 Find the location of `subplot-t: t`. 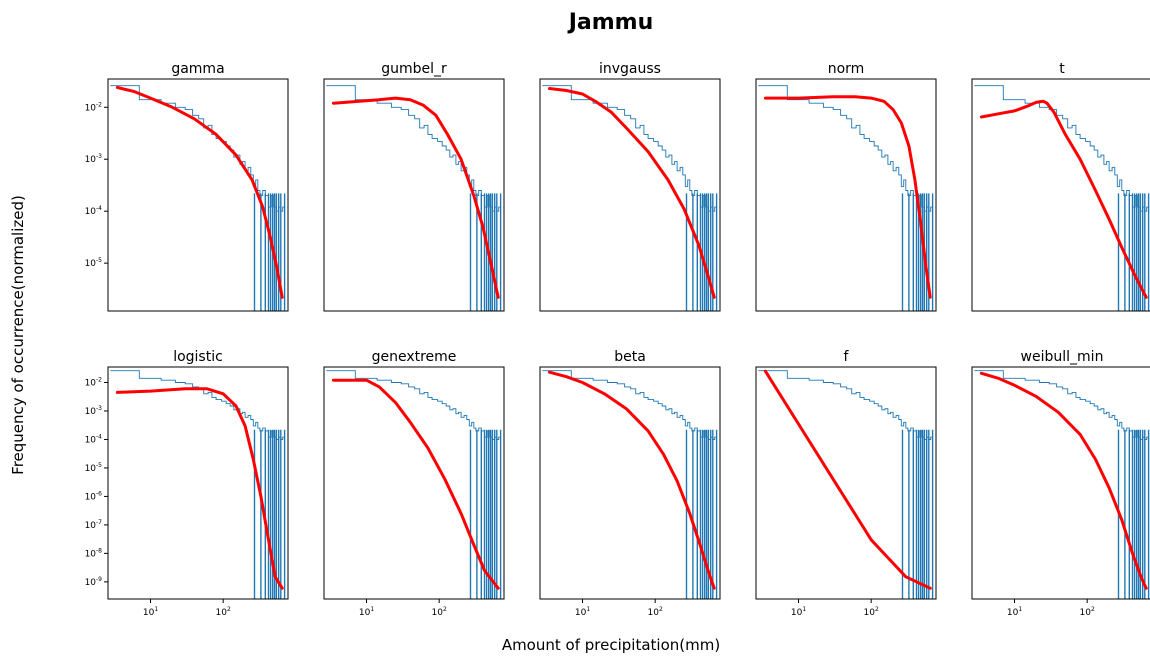

subplot-t: t is located at coordinates (1060, 186).